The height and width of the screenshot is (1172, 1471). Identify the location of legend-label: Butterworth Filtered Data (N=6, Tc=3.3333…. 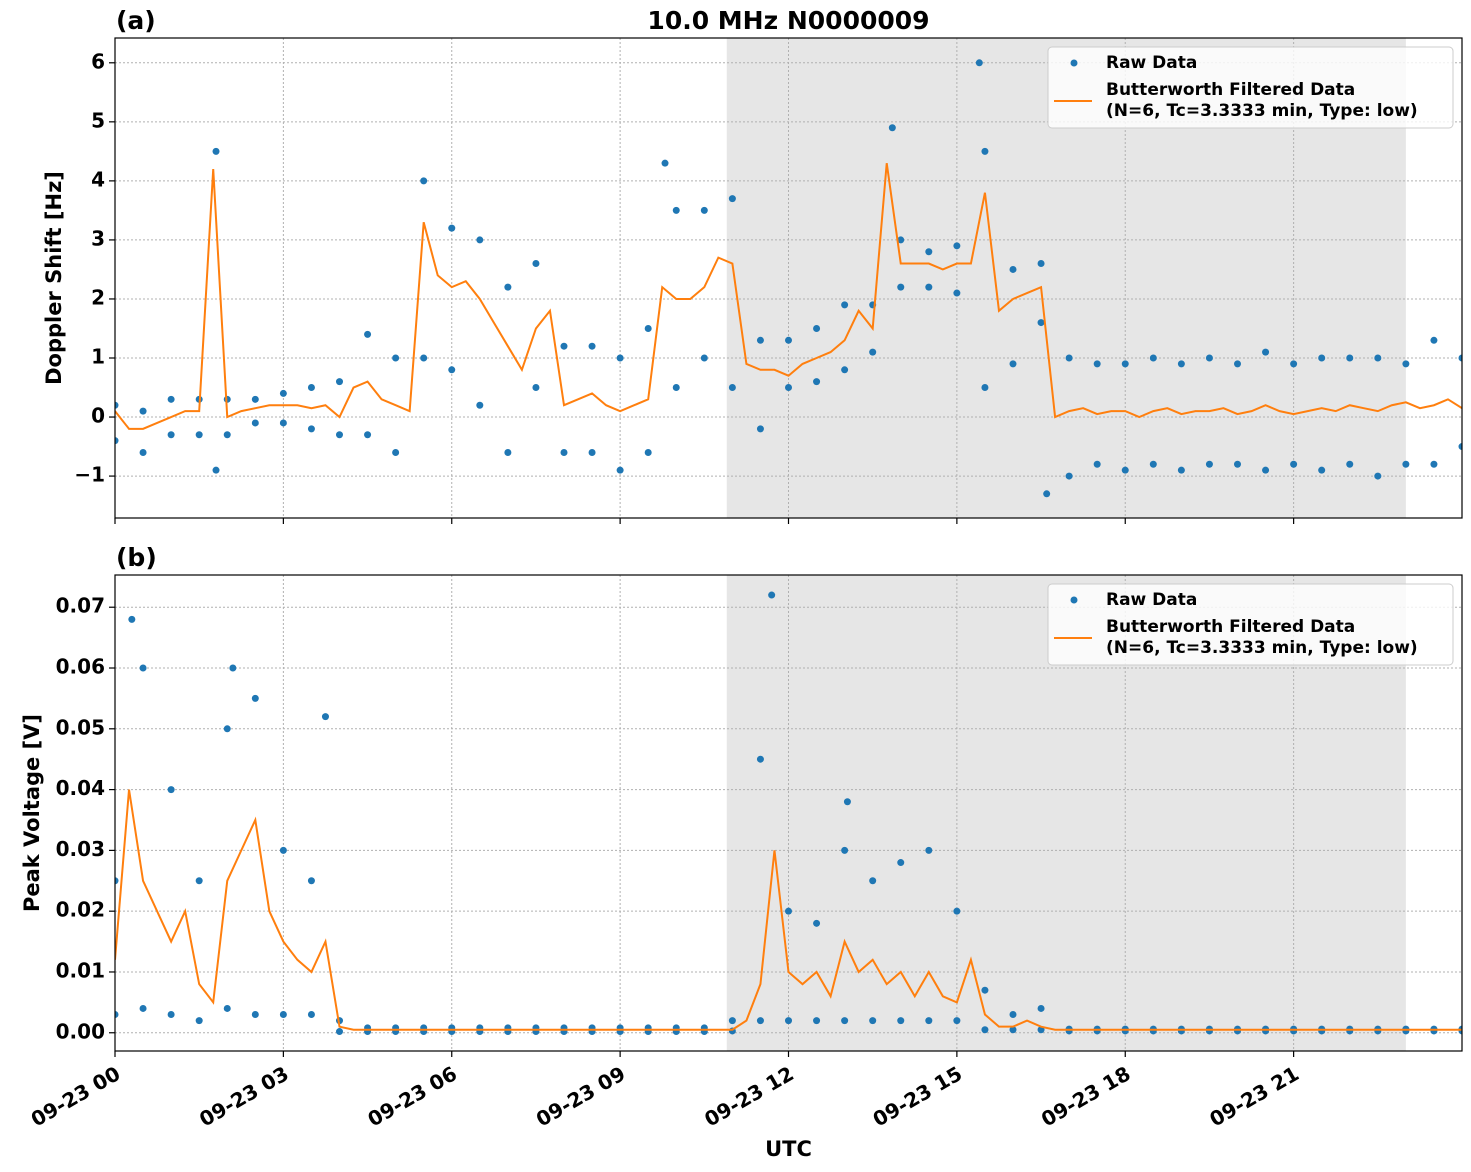
(1262, 637).